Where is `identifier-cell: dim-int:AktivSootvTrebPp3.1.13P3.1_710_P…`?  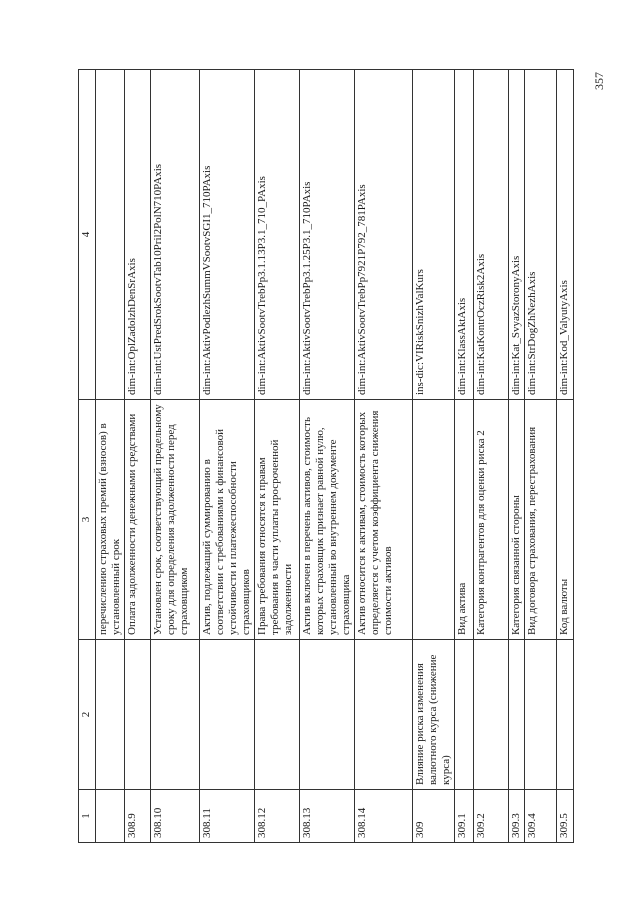 identifier-cell: dim-int:AktivSootvTrebPp3.1.13P3.1_710_P… is located at coordinates (277, 234).